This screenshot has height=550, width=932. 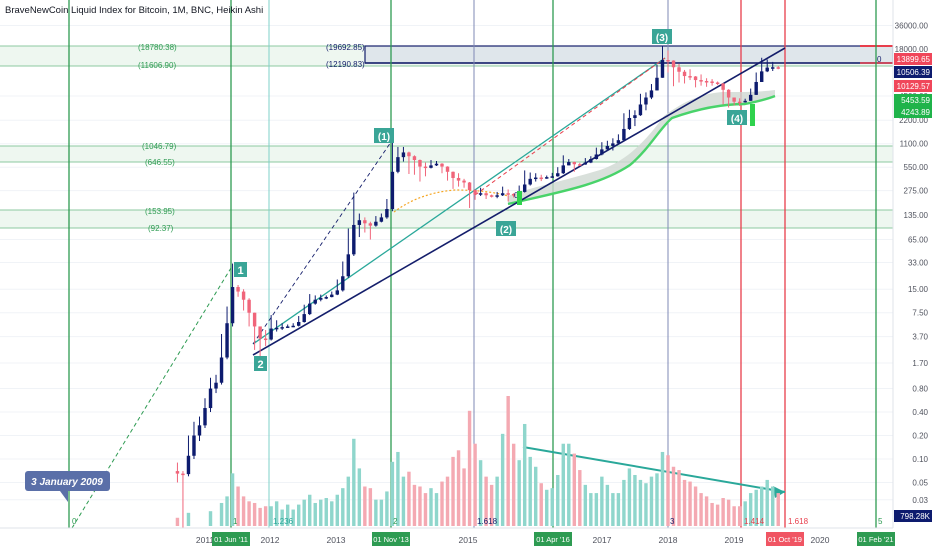 What do you see at coordinates (920, 500) in the screenshot?
I see `price-tick-label: 0.03` at bounding box center [920, 500].